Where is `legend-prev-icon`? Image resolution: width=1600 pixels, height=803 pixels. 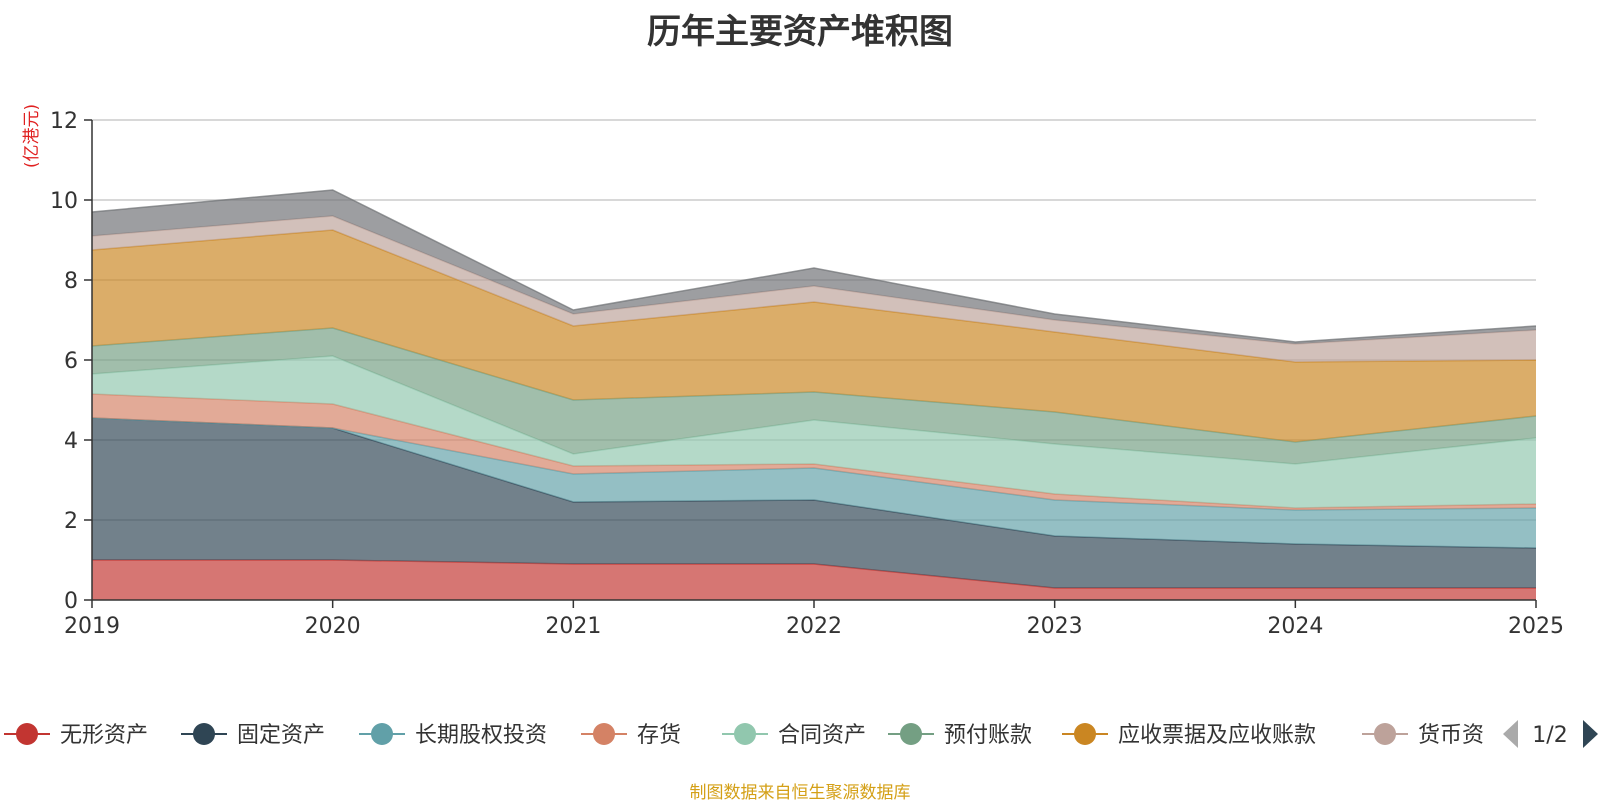
legend-prev-icon is located at coordinates (1510, 734).